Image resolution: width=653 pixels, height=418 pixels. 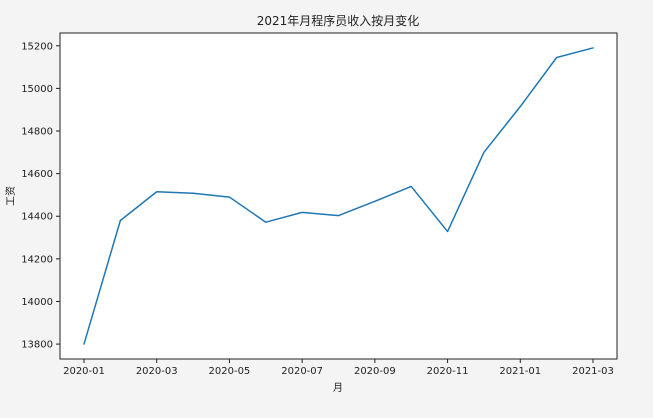 What do you see at coordinates (40, 195) in the screenshot?
I see `y-axis: 13800 14000 14200 14400 14600 14800 15000 15200` at bounding box center [40, 195].